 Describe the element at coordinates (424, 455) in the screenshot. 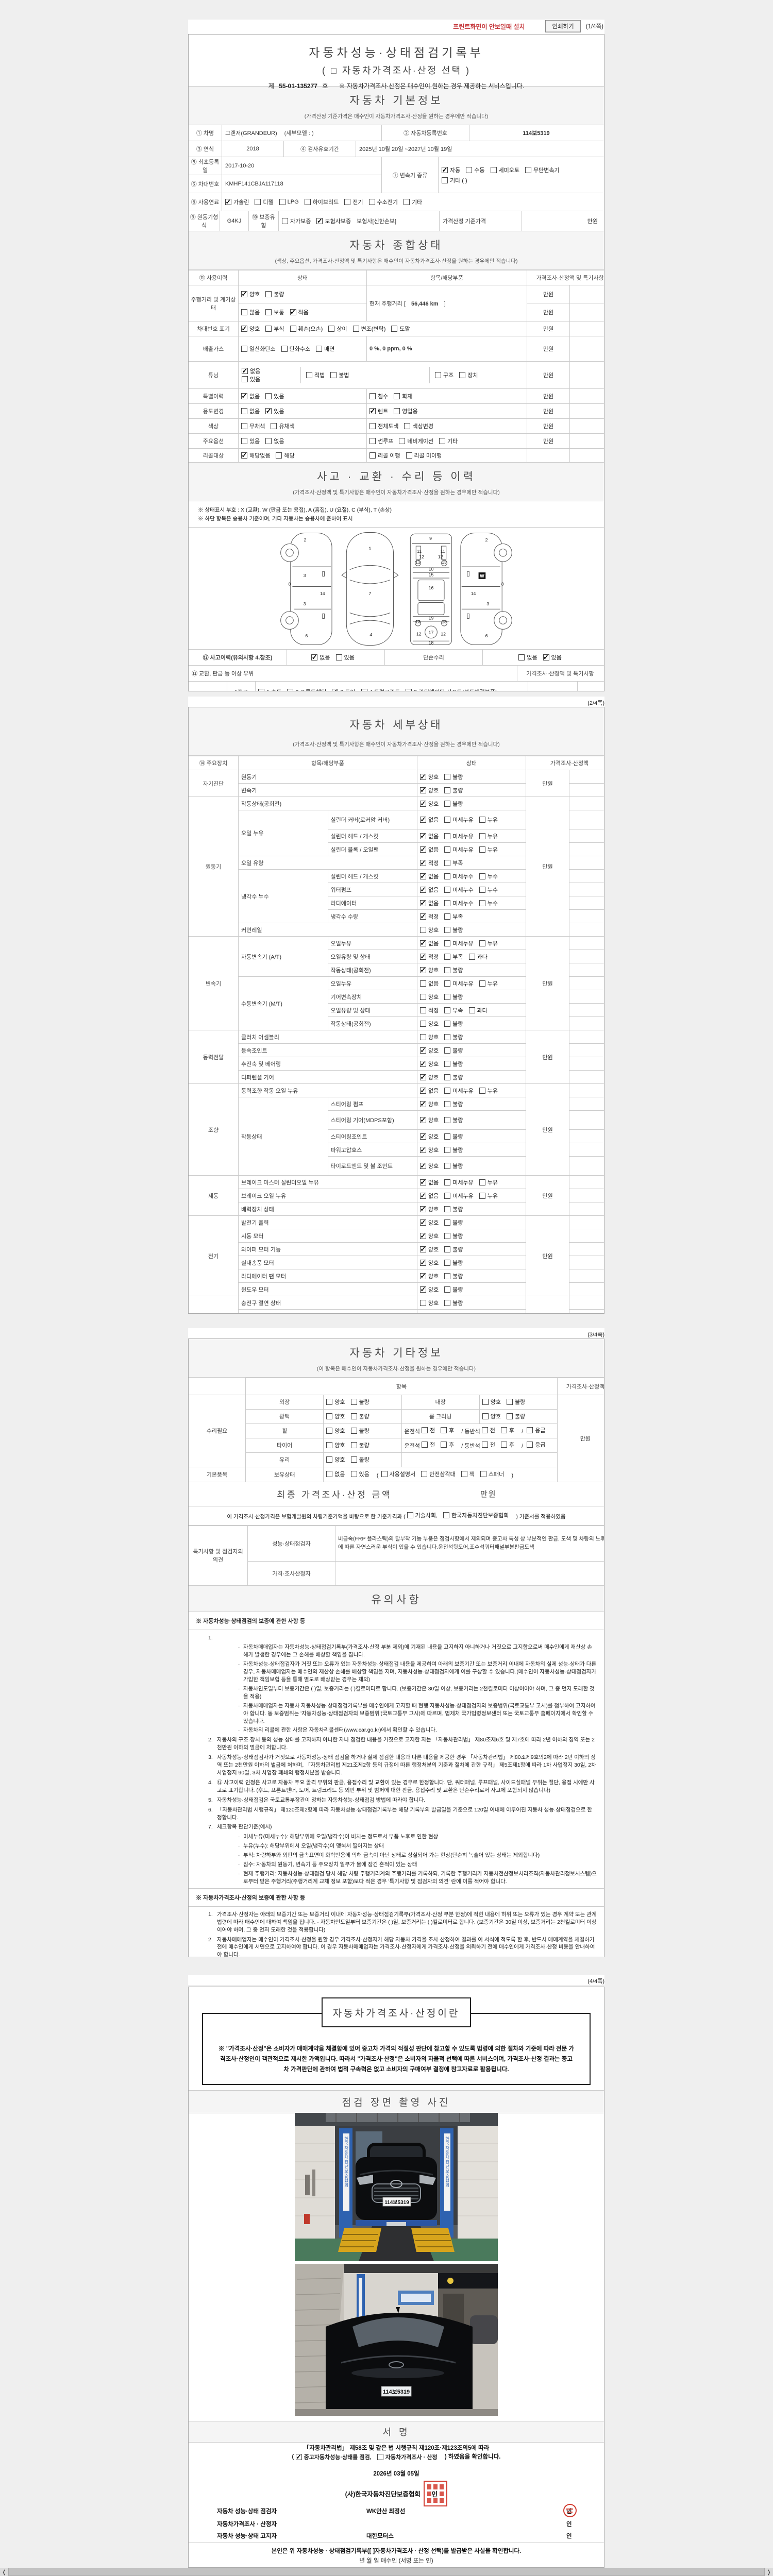

I see `checkbox-리콜 미이행: 리콜 미이행` at that location.